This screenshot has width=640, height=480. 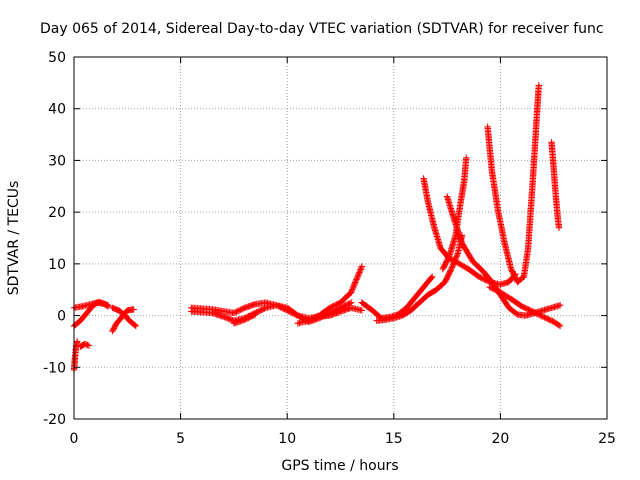 I want to click on series-arc-early-c, so click(x=75, y=356).